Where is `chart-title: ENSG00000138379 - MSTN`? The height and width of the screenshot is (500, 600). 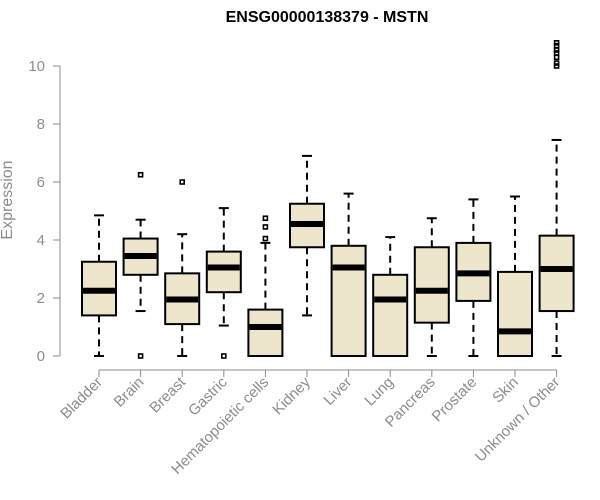 chart-title: ENSG00000138379 - MSTN is located at coordinates (327, 17).